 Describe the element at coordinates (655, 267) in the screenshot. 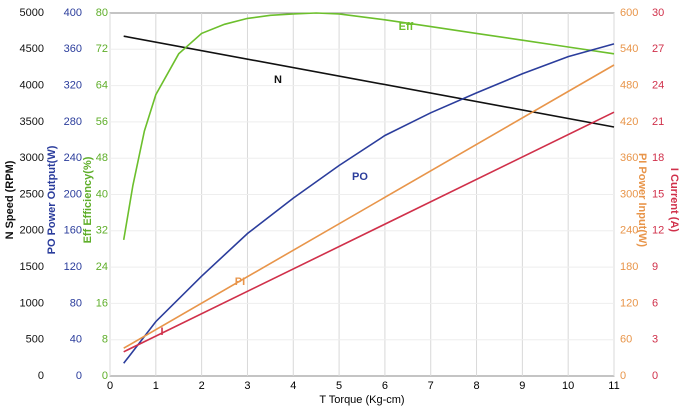

I see `y-tick-label: 9` at that location.